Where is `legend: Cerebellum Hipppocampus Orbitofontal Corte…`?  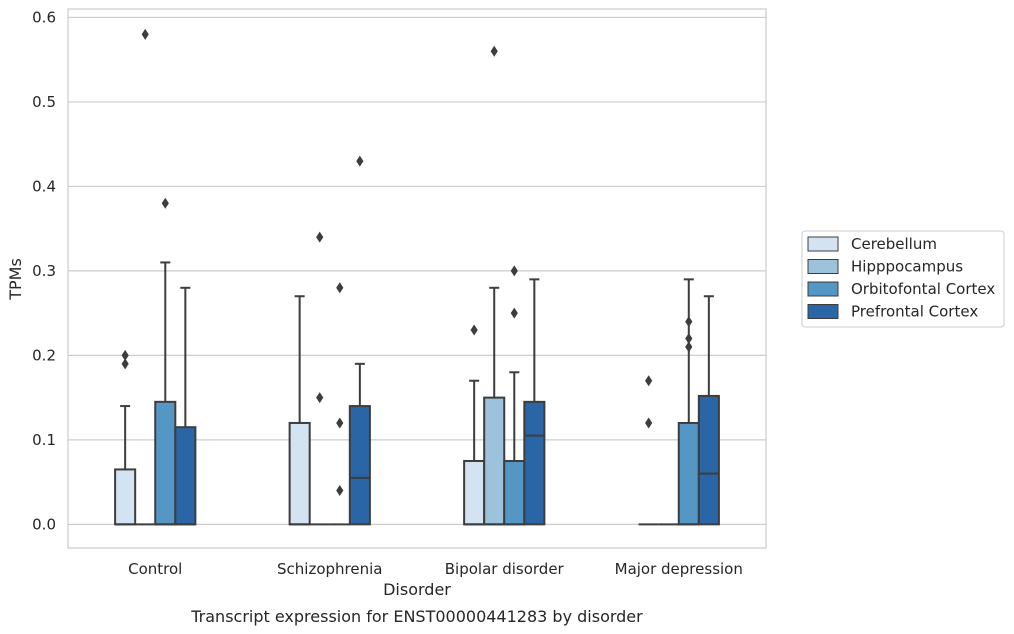
legend: Cerebellum Hipppocampus Orbitofontal Corte… is located at coordinates (903, 279).